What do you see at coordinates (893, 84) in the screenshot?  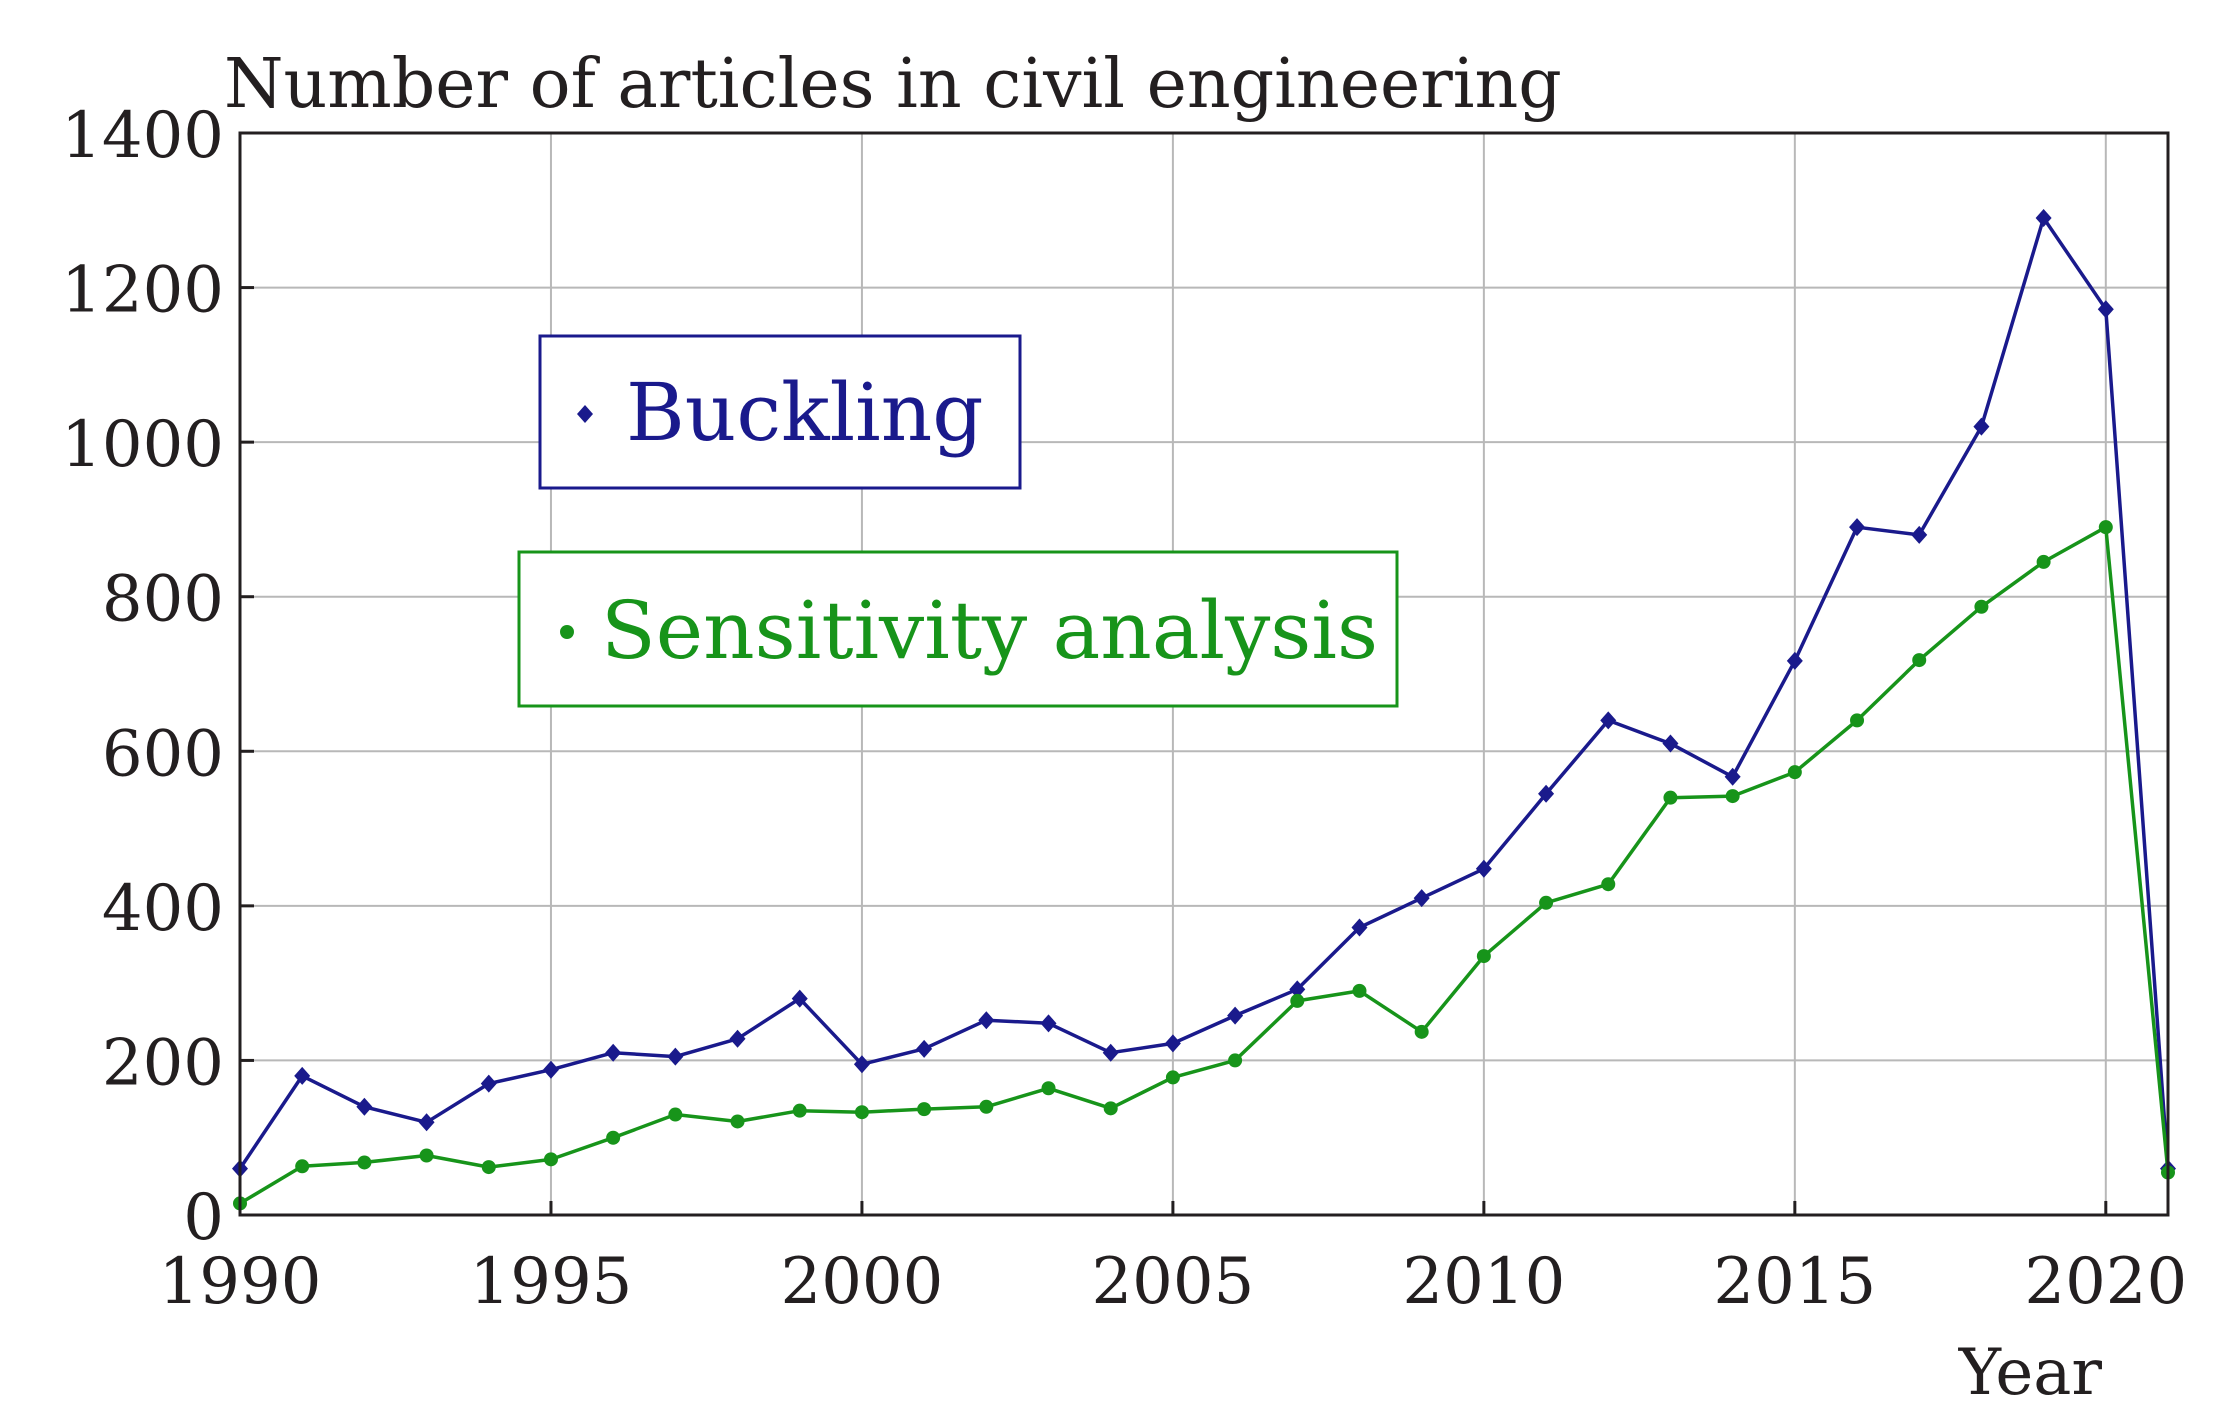 I see `chart-title: Number of articles in civil engineering` at bounding box center [893, 84].